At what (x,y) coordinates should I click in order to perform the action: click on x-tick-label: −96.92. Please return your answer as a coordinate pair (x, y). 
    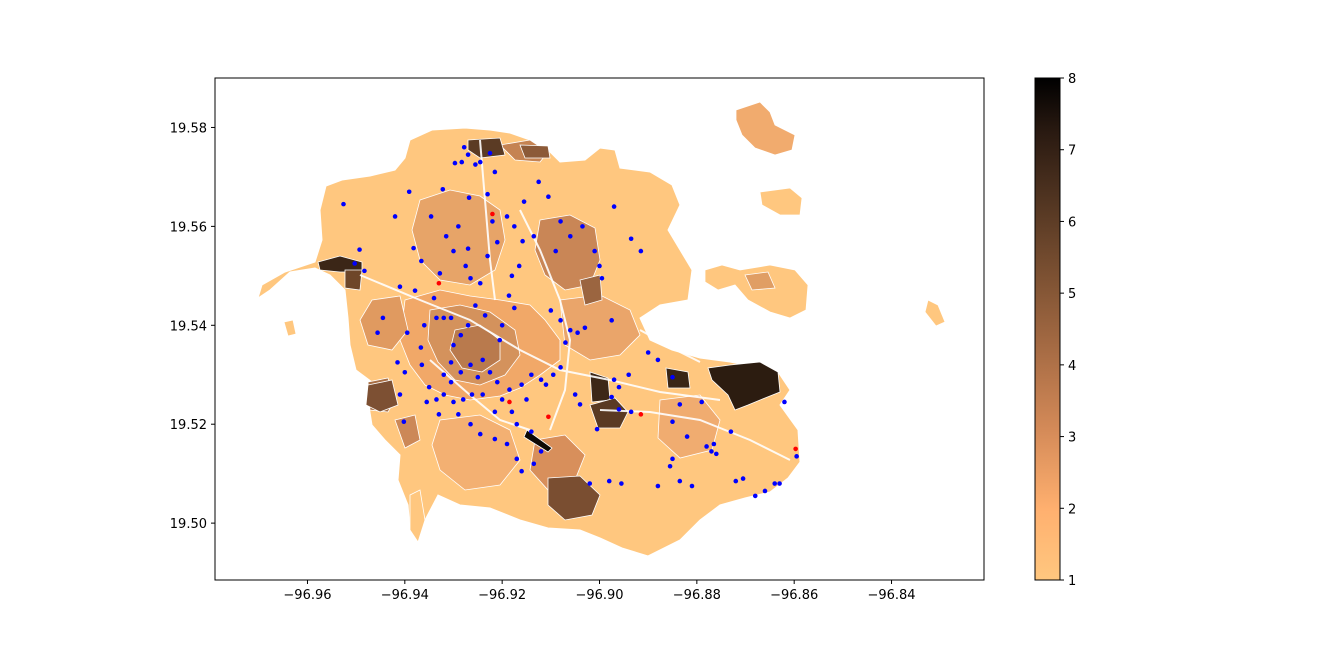
    Looking at the image, I should click on (502, 595).